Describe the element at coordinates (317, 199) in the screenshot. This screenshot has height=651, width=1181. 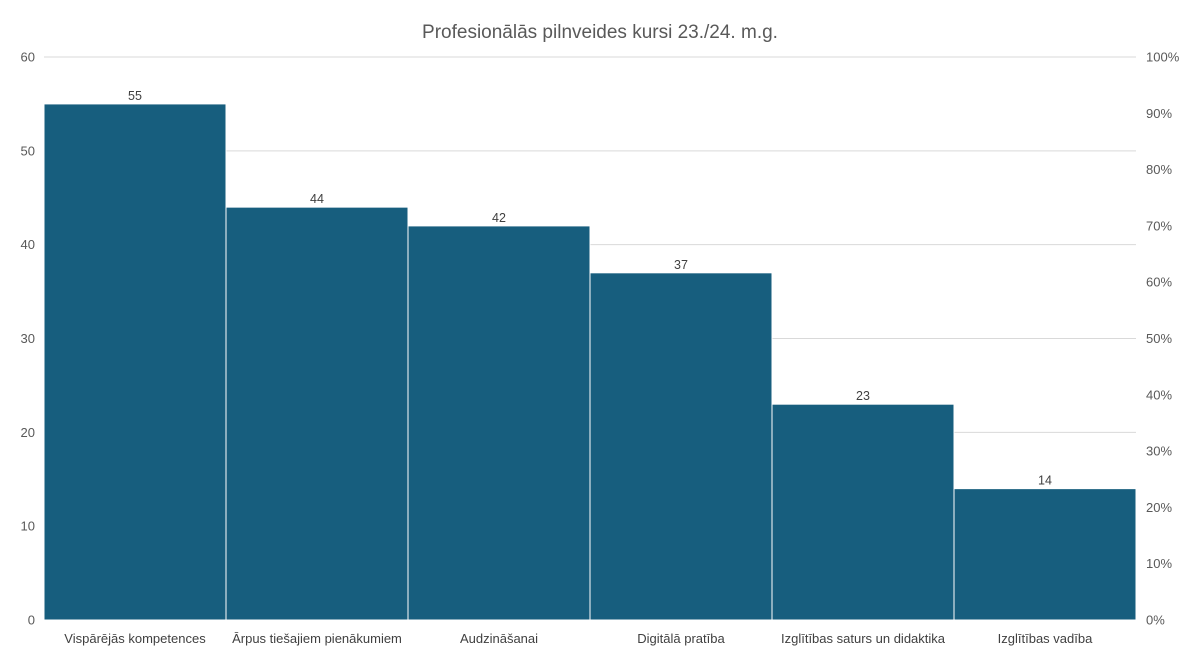
I see `data-label: 44` at that location.